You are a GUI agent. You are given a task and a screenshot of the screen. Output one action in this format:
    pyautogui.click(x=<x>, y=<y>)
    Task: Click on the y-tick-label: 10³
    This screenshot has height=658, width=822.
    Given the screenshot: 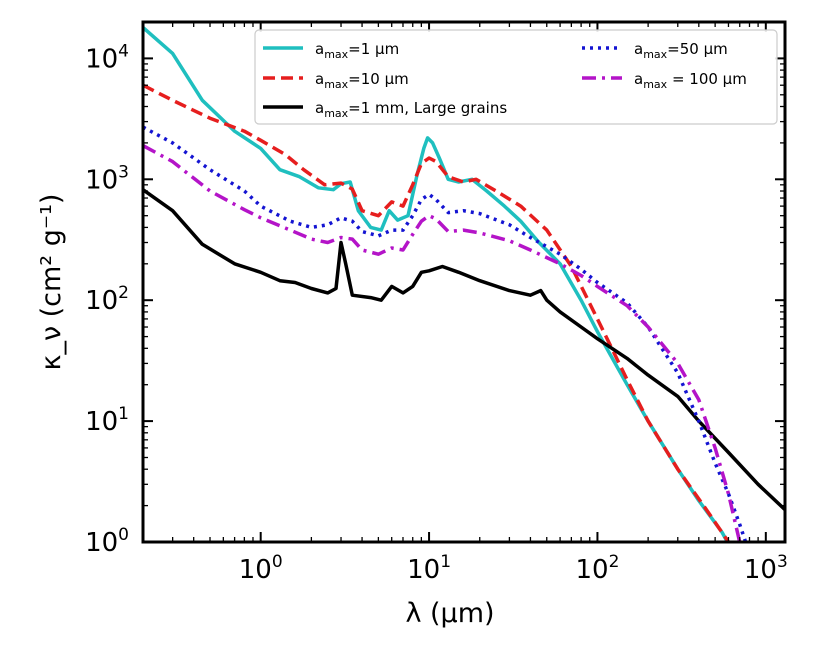 What is the action you would take?
    pyautogui.click(x=107, y=178)
    